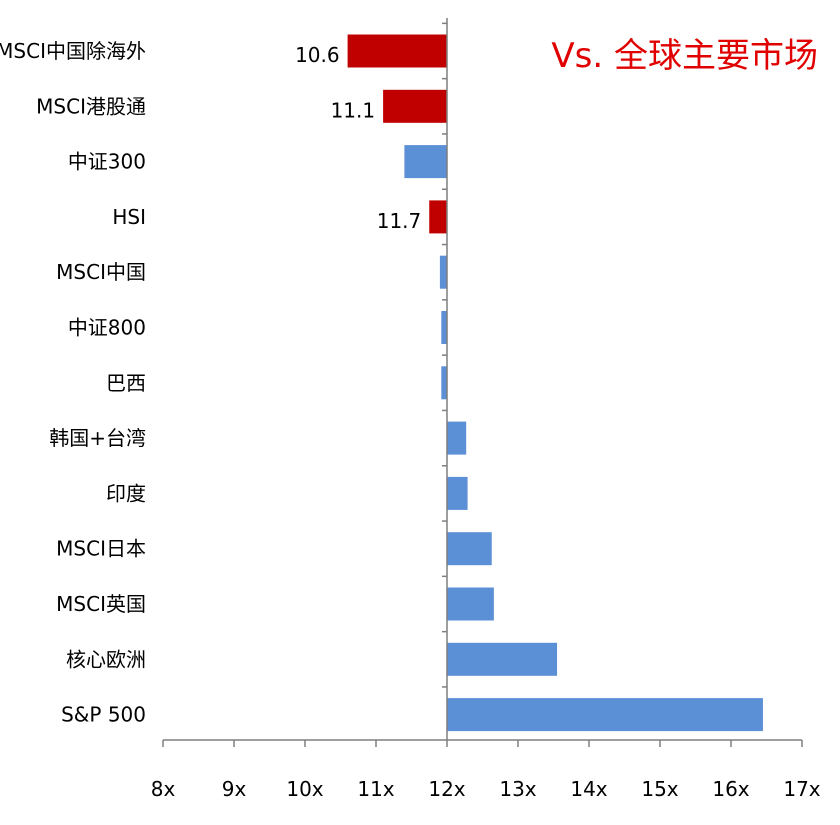  I want to click on x-tick-label: 8x, so click(163, 789).